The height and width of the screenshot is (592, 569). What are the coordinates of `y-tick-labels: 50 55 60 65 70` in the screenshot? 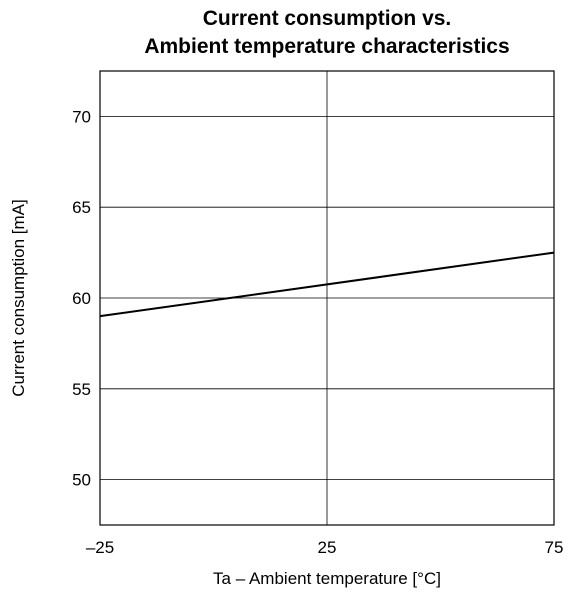 It's located at (81, 298).